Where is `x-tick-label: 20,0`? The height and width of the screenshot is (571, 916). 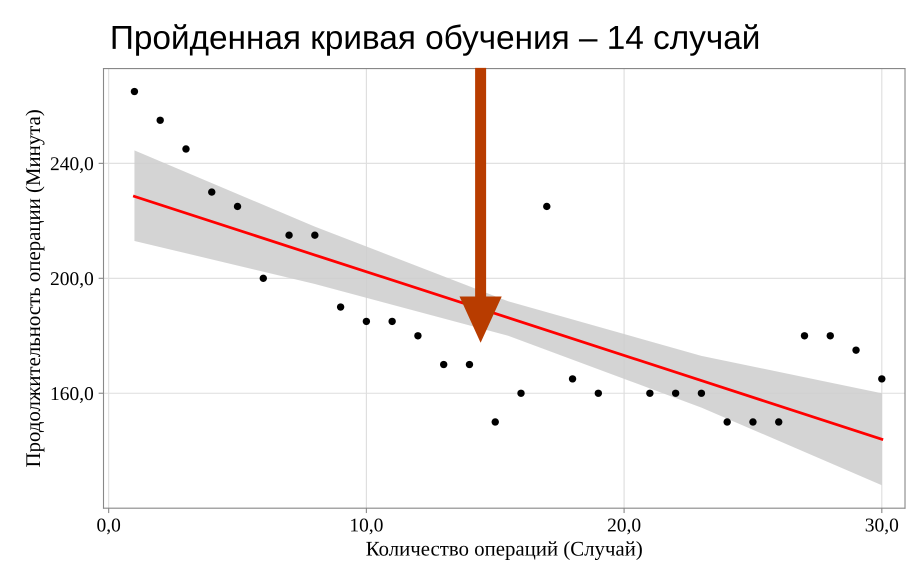
x-tick-label: 20,0 is located at coordinates (624, 526).